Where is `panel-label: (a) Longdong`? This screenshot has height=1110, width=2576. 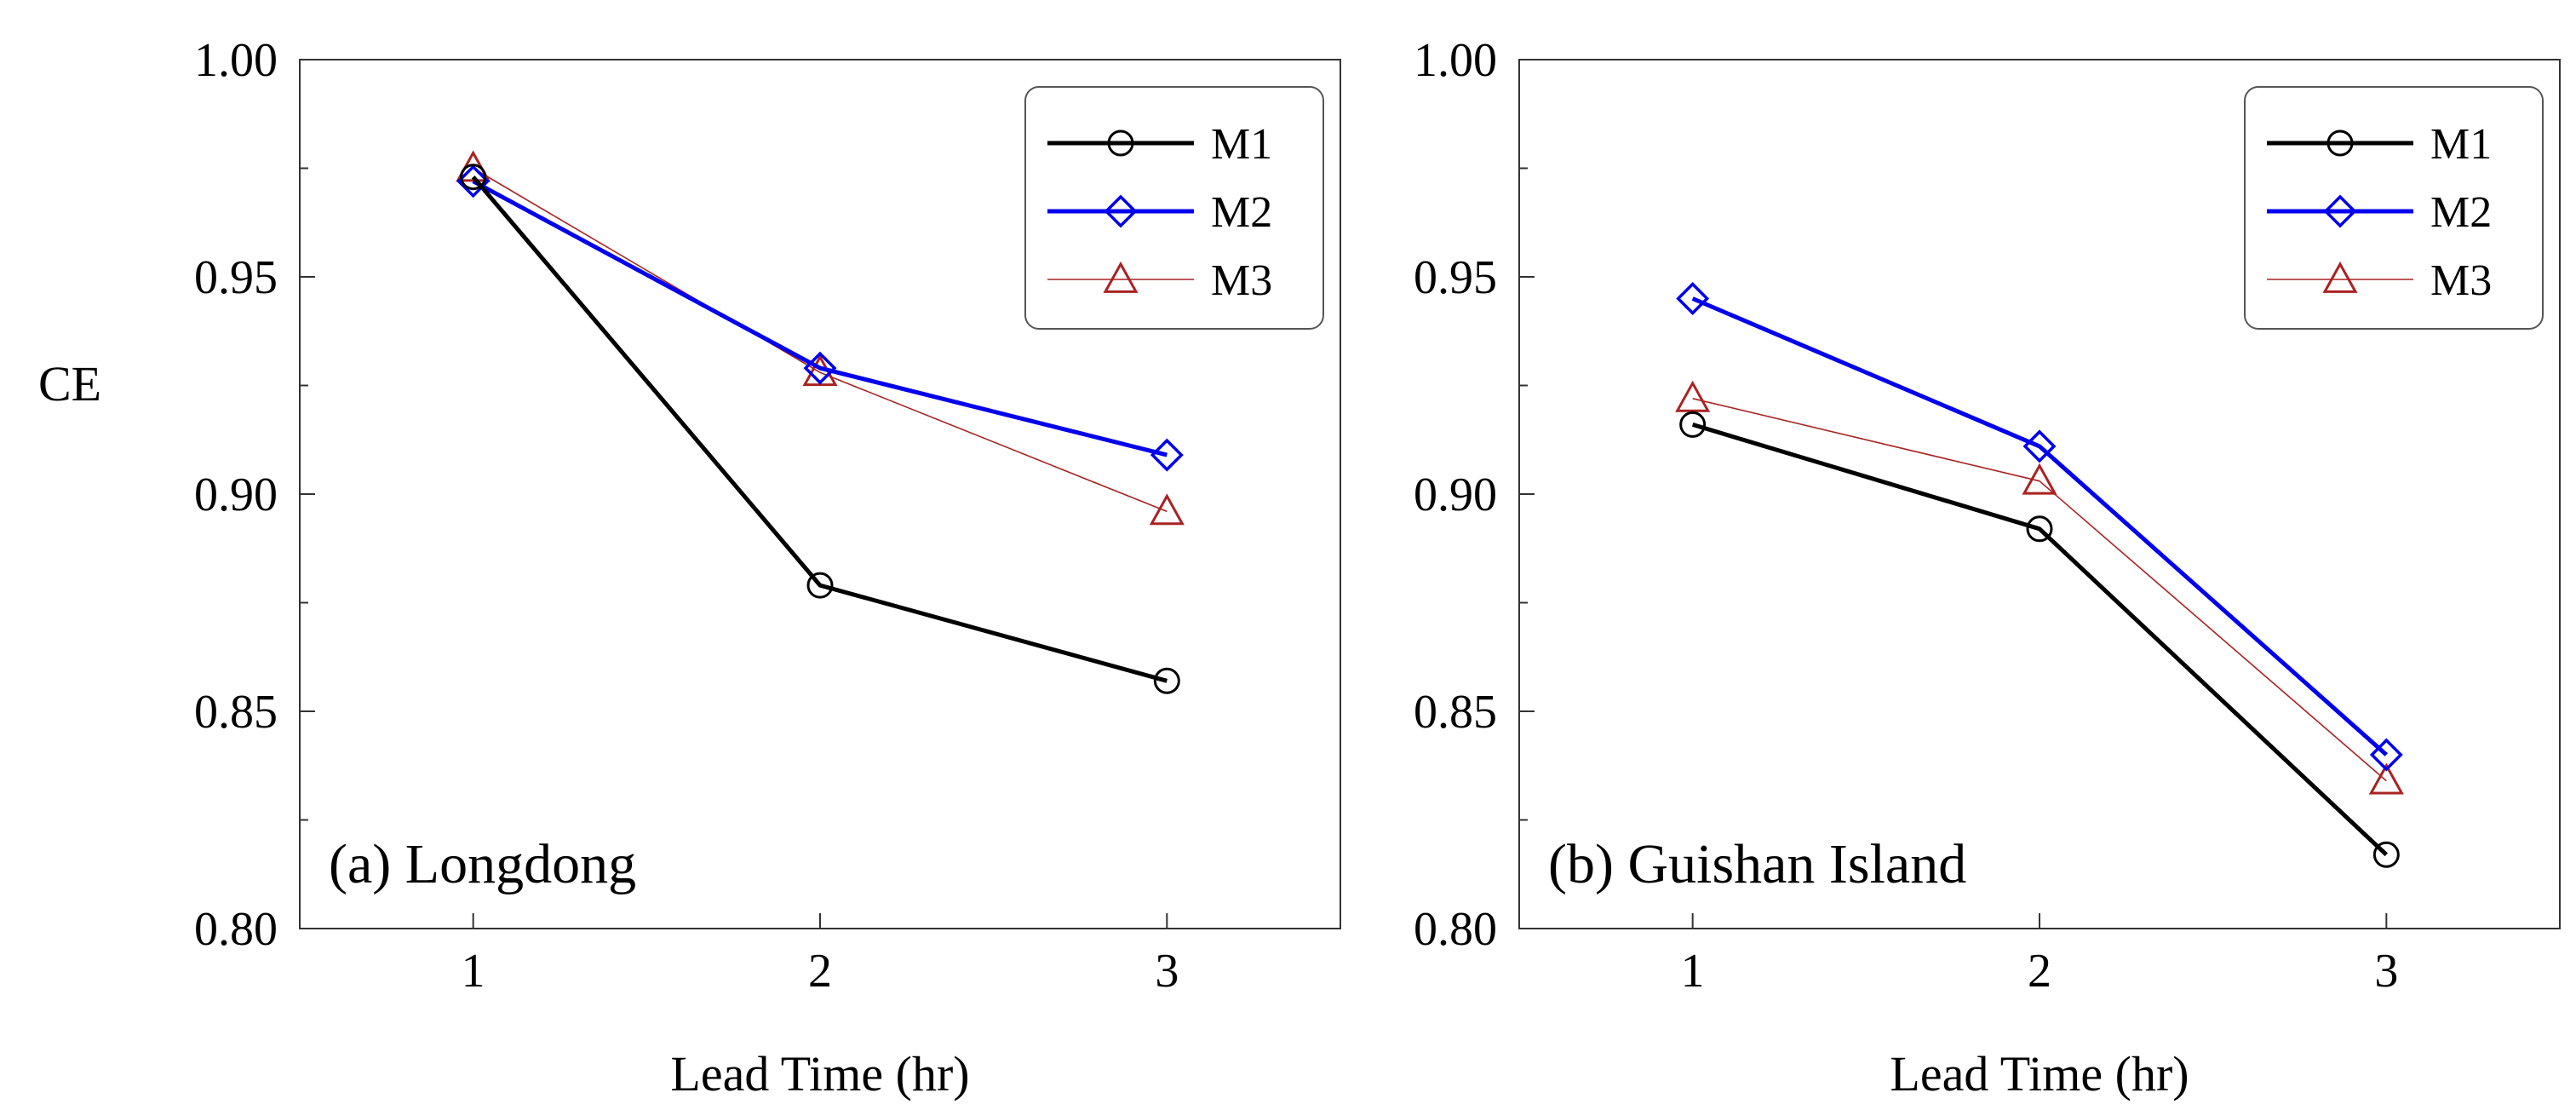
panel-label: (a) Longdong is located at coordinates (482, 864).